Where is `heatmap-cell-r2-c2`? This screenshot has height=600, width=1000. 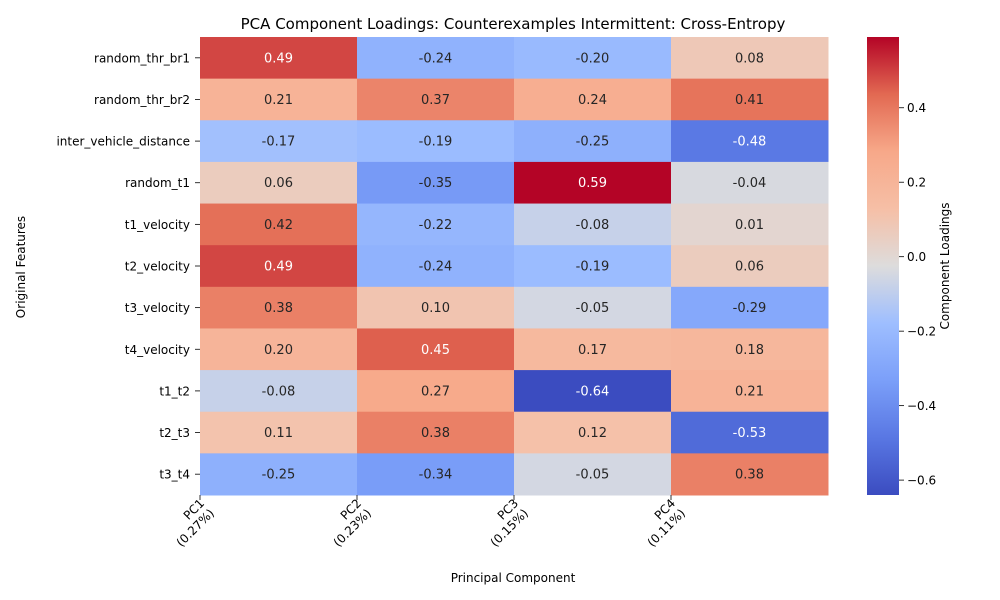
heatmap-cell-r2-c2 is located at coordinates (593, 141).